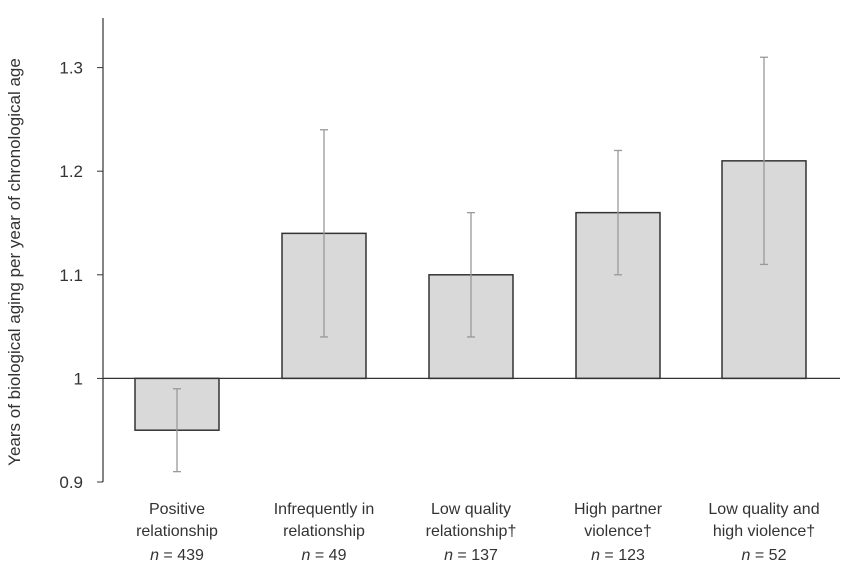 The image size is (862, 588). Describe the element at coordinates (764, 555) in the screenshot. I see `sample-size-label: n = 52` at that location.